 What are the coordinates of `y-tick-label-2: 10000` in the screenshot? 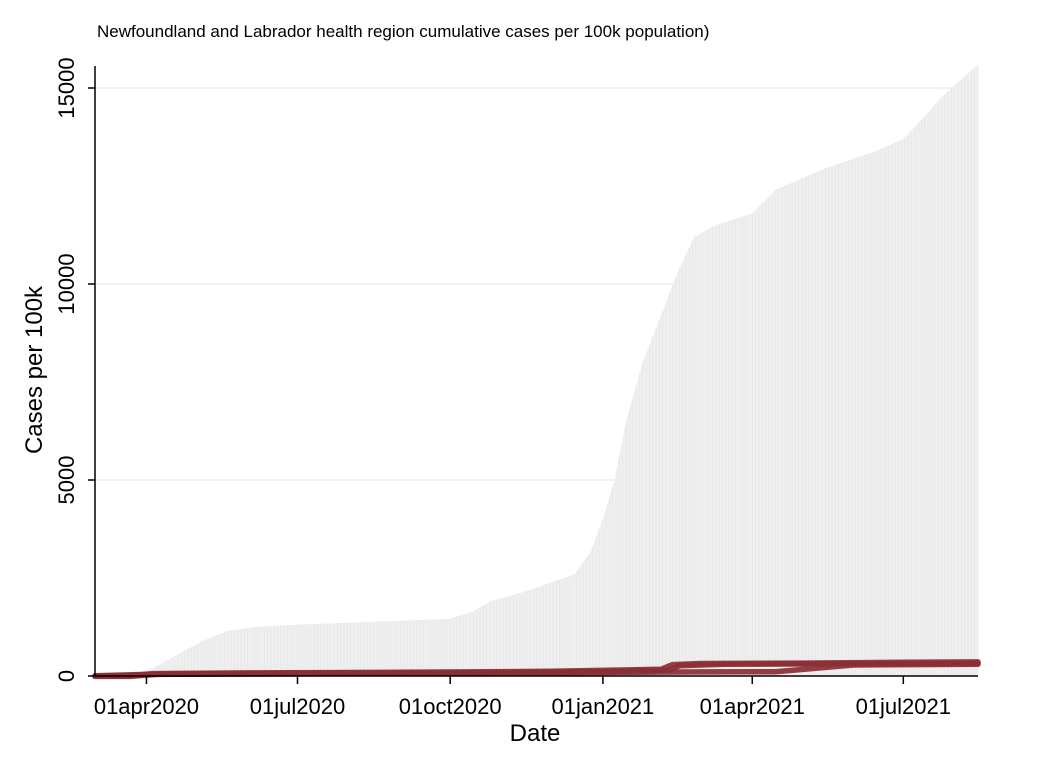 It's located at (66, 283).